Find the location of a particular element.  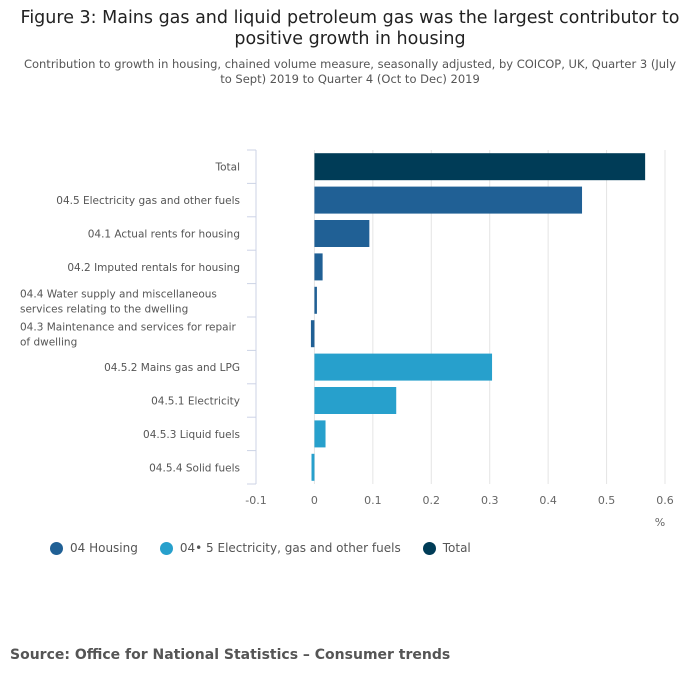

legend-label: 04 Housing is located at coordinates (104, 548).